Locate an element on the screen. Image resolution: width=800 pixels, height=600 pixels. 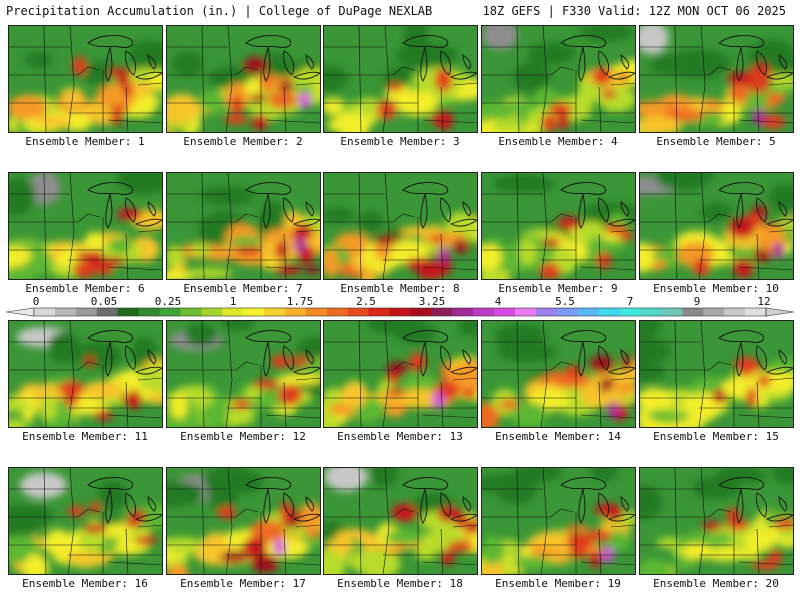
member-label: Ensemble Member: 5 is located at coordinates (716, 141).